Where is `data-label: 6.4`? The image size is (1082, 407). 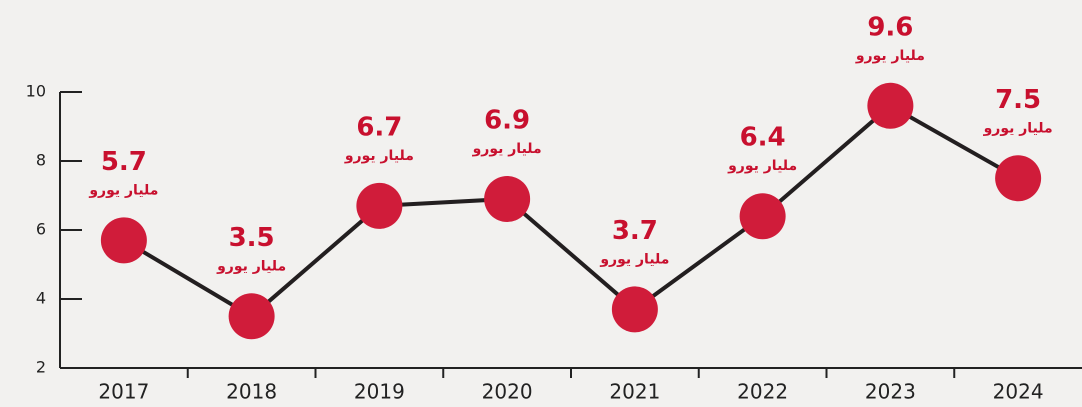 data-label: 6.4 is located at coordinates (763, 138).